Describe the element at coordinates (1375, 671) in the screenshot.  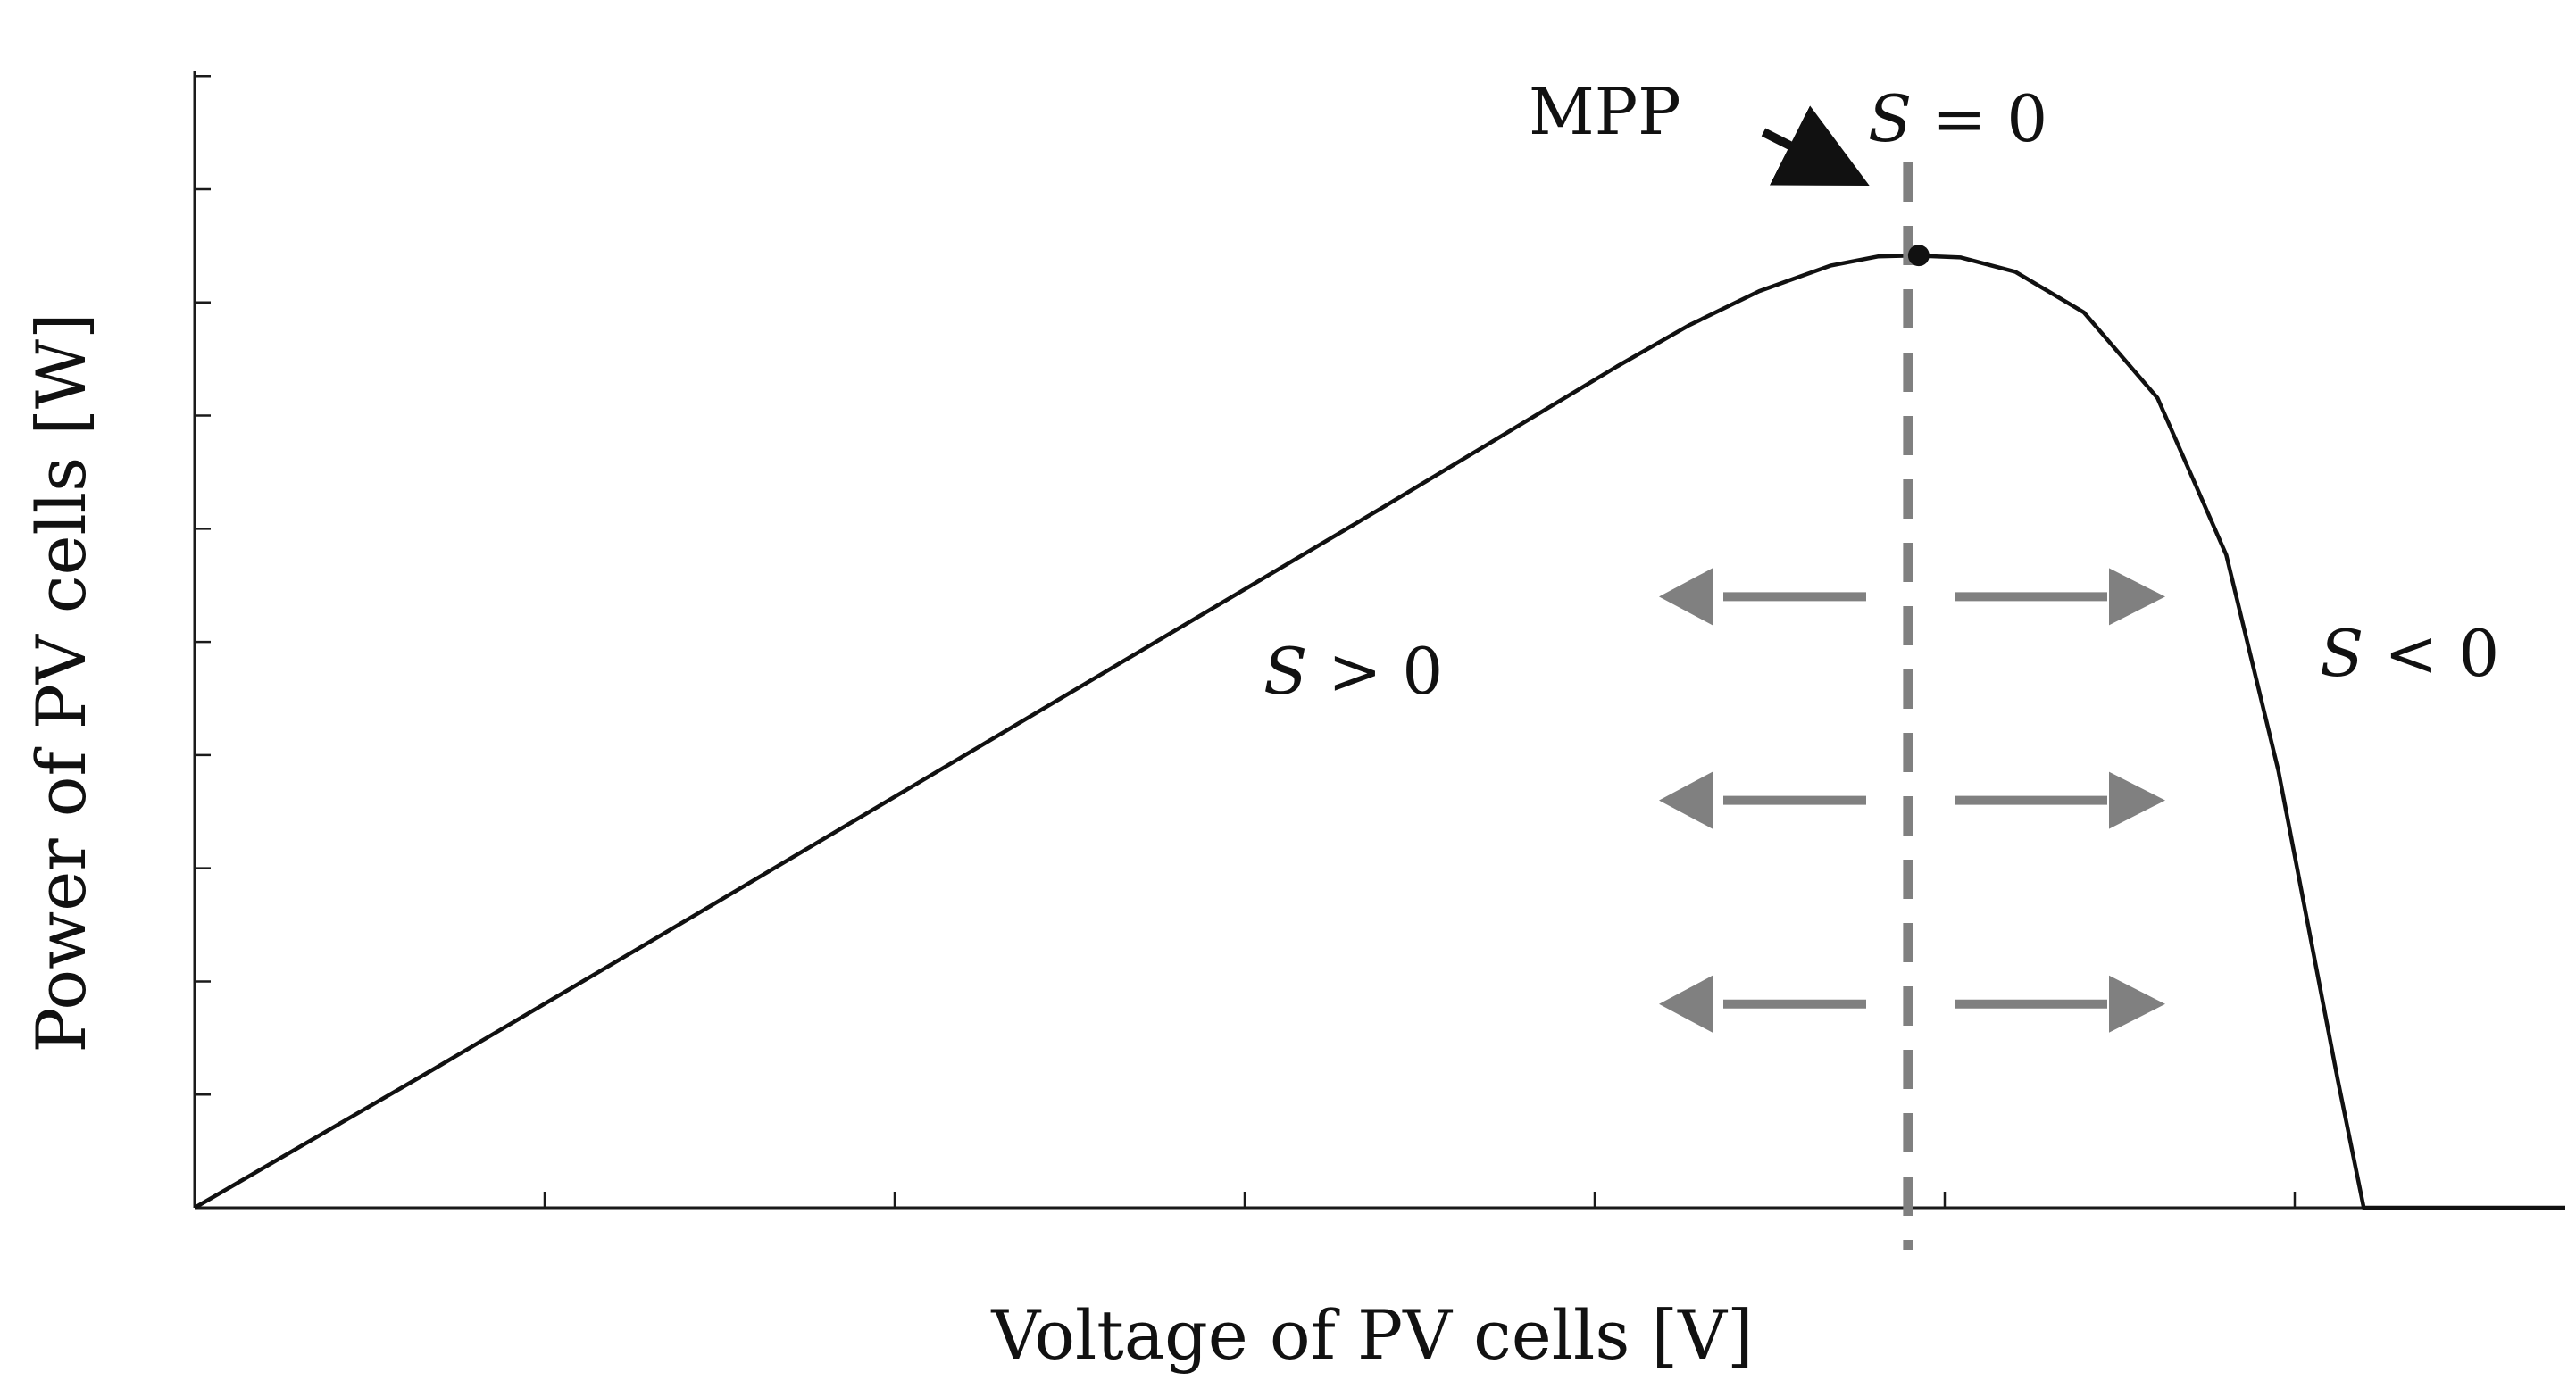
I see `s-positive-relation: > 0` at that location.